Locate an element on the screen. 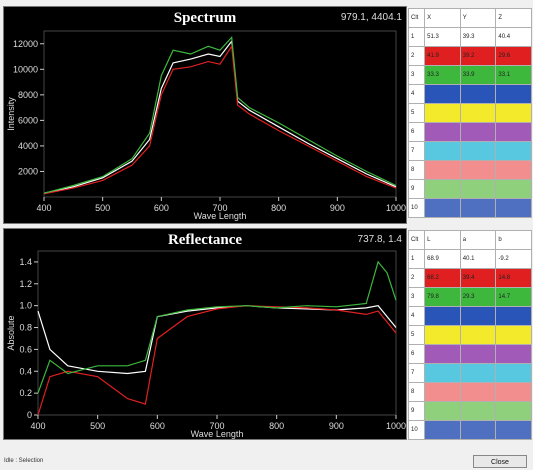 This screenshot has height=470, width=533. column-header: b is located at coordinates (513, 240).